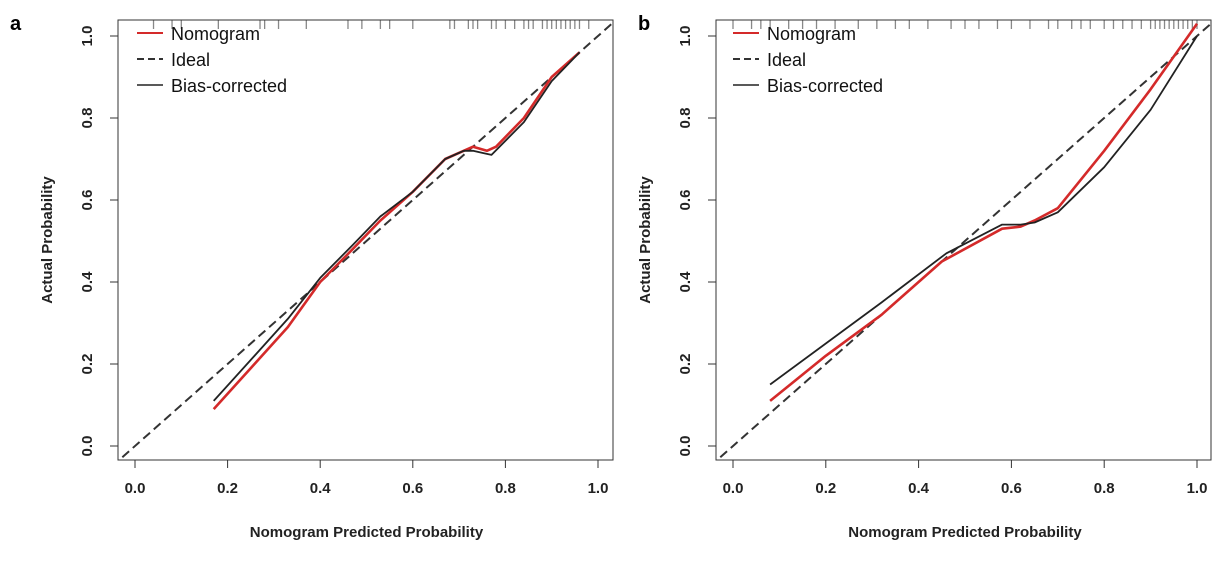 This screenshot has height=564, width=1213. What do you see at coordinates (16, 24) in the screenshot?
I see `panel-letter: a` at bounding box center [16, 24].